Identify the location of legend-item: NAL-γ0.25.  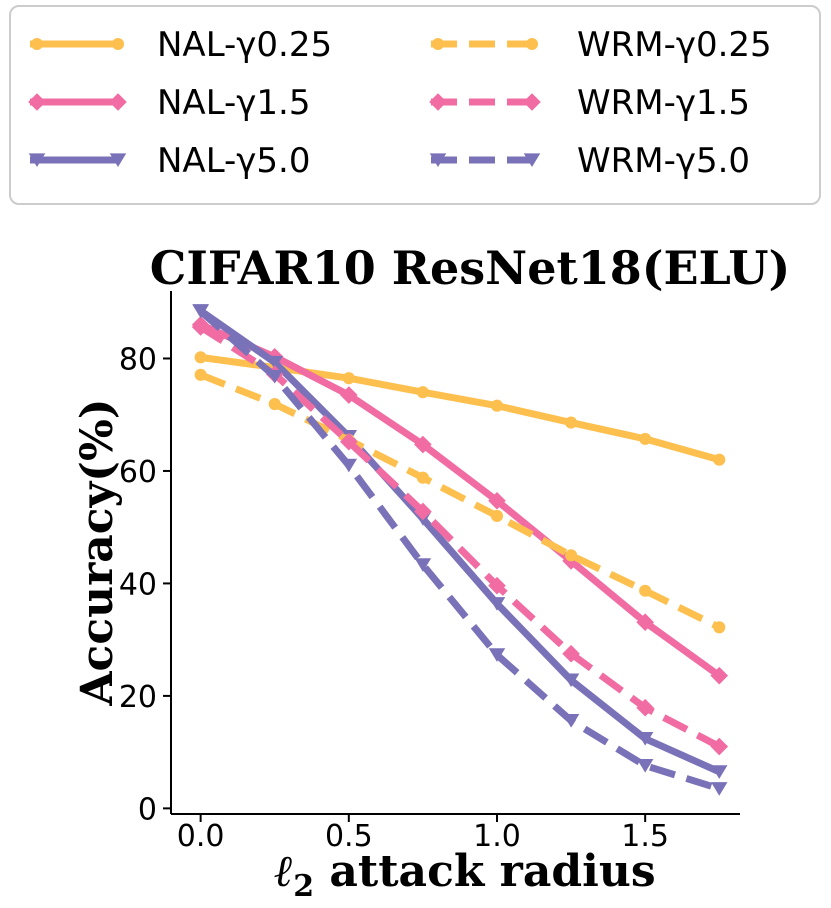
(181, 45).